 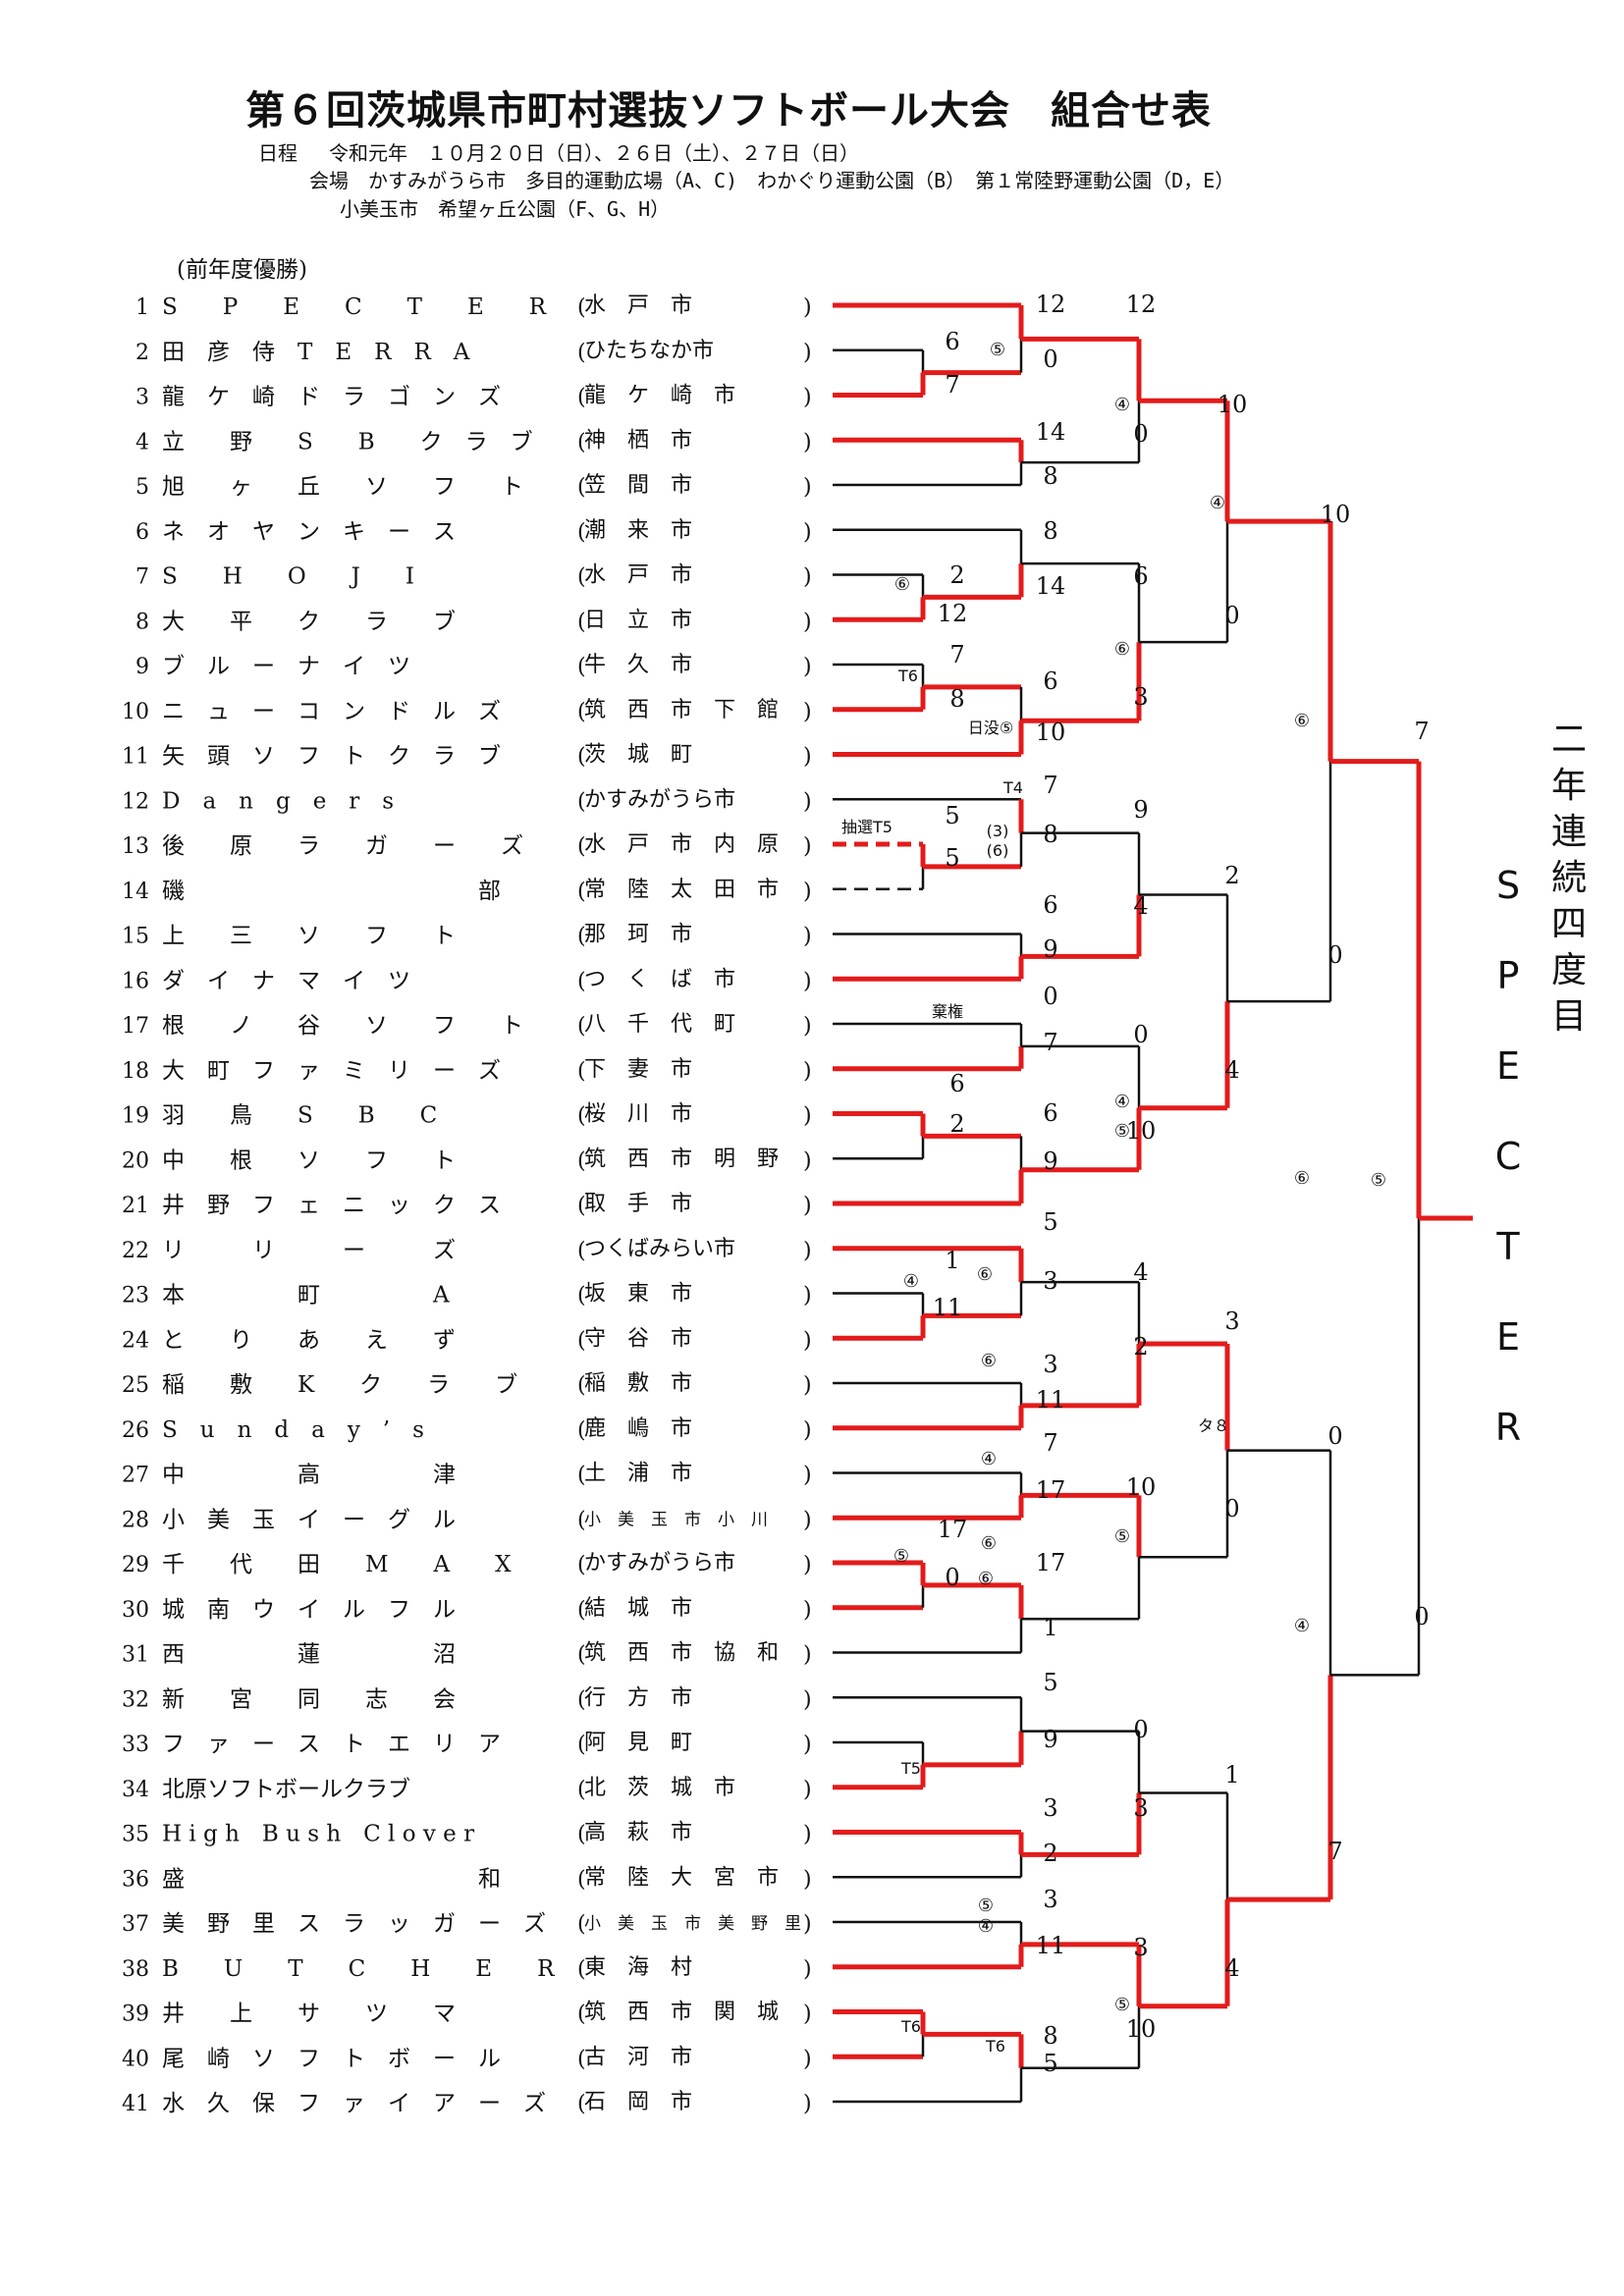 I want to click on team-city: 東 海 村, so click(x=638, y=1967).